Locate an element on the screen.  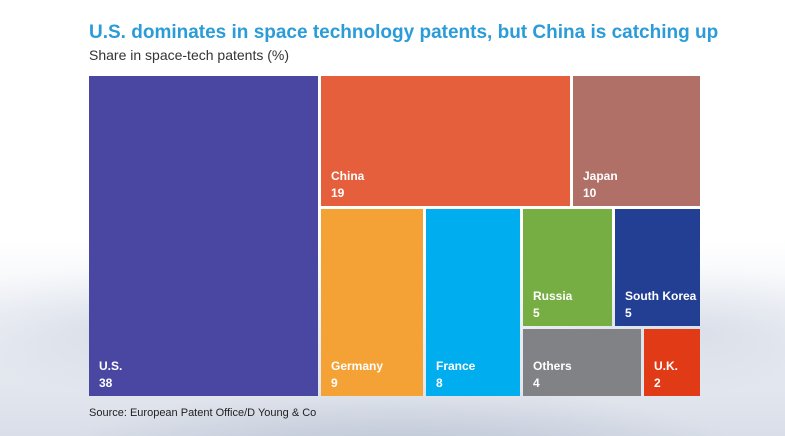
tile-value-russia: 5 is located at coordinates (536, 313).